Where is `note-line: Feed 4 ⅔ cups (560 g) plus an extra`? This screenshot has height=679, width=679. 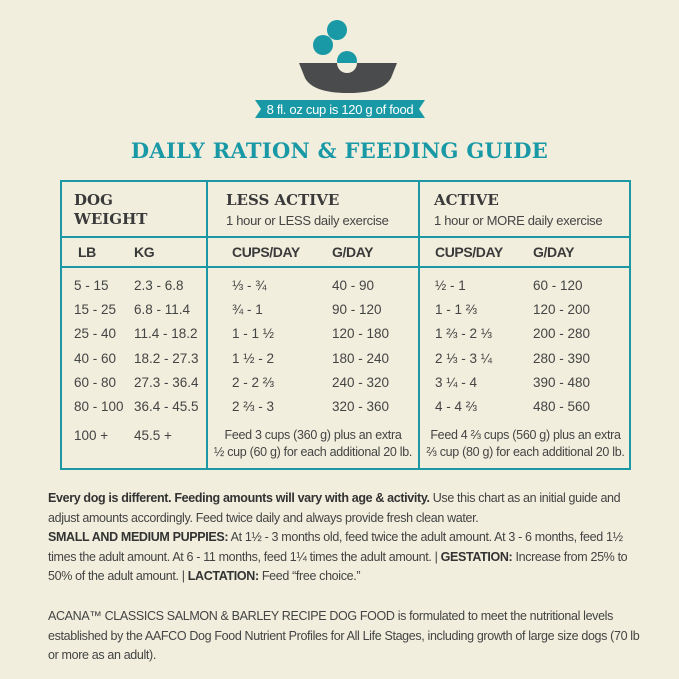 note-line: Feed 4 ⅔ cups (560 g) plus an extra is located at coordinates (525, 435).